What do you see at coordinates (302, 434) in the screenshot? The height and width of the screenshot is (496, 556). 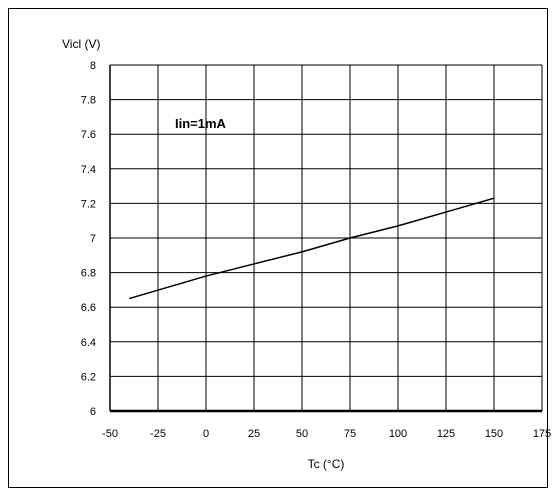 I see `x-tick-label: 50` at bounding box center [302, 434].